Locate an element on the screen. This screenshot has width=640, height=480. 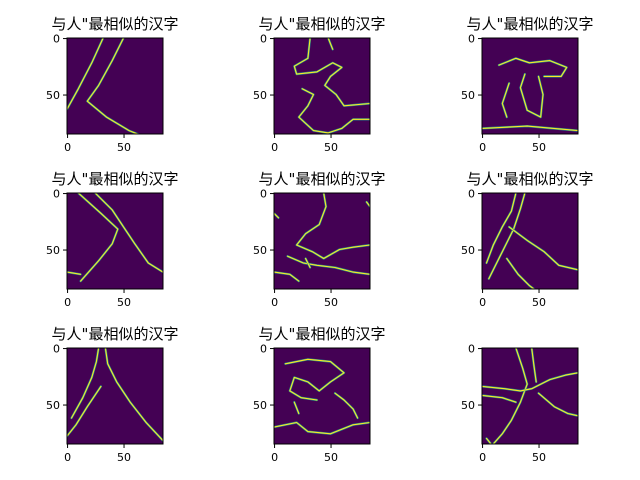
subplot-3: 0 50 0 50 与人"最相似的汉字 is located at coordinates (527, 84).